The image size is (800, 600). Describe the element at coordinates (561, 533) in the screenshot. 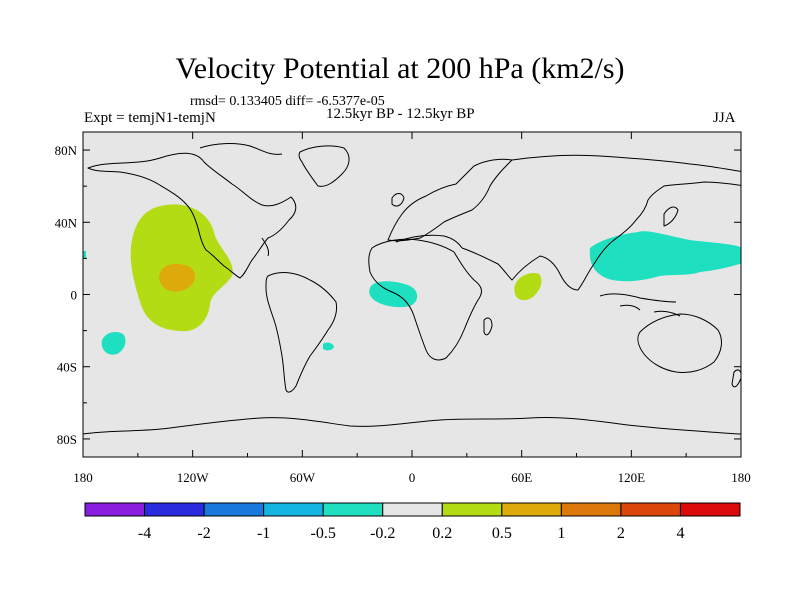

I see `colorbar-label: 1` at that location.